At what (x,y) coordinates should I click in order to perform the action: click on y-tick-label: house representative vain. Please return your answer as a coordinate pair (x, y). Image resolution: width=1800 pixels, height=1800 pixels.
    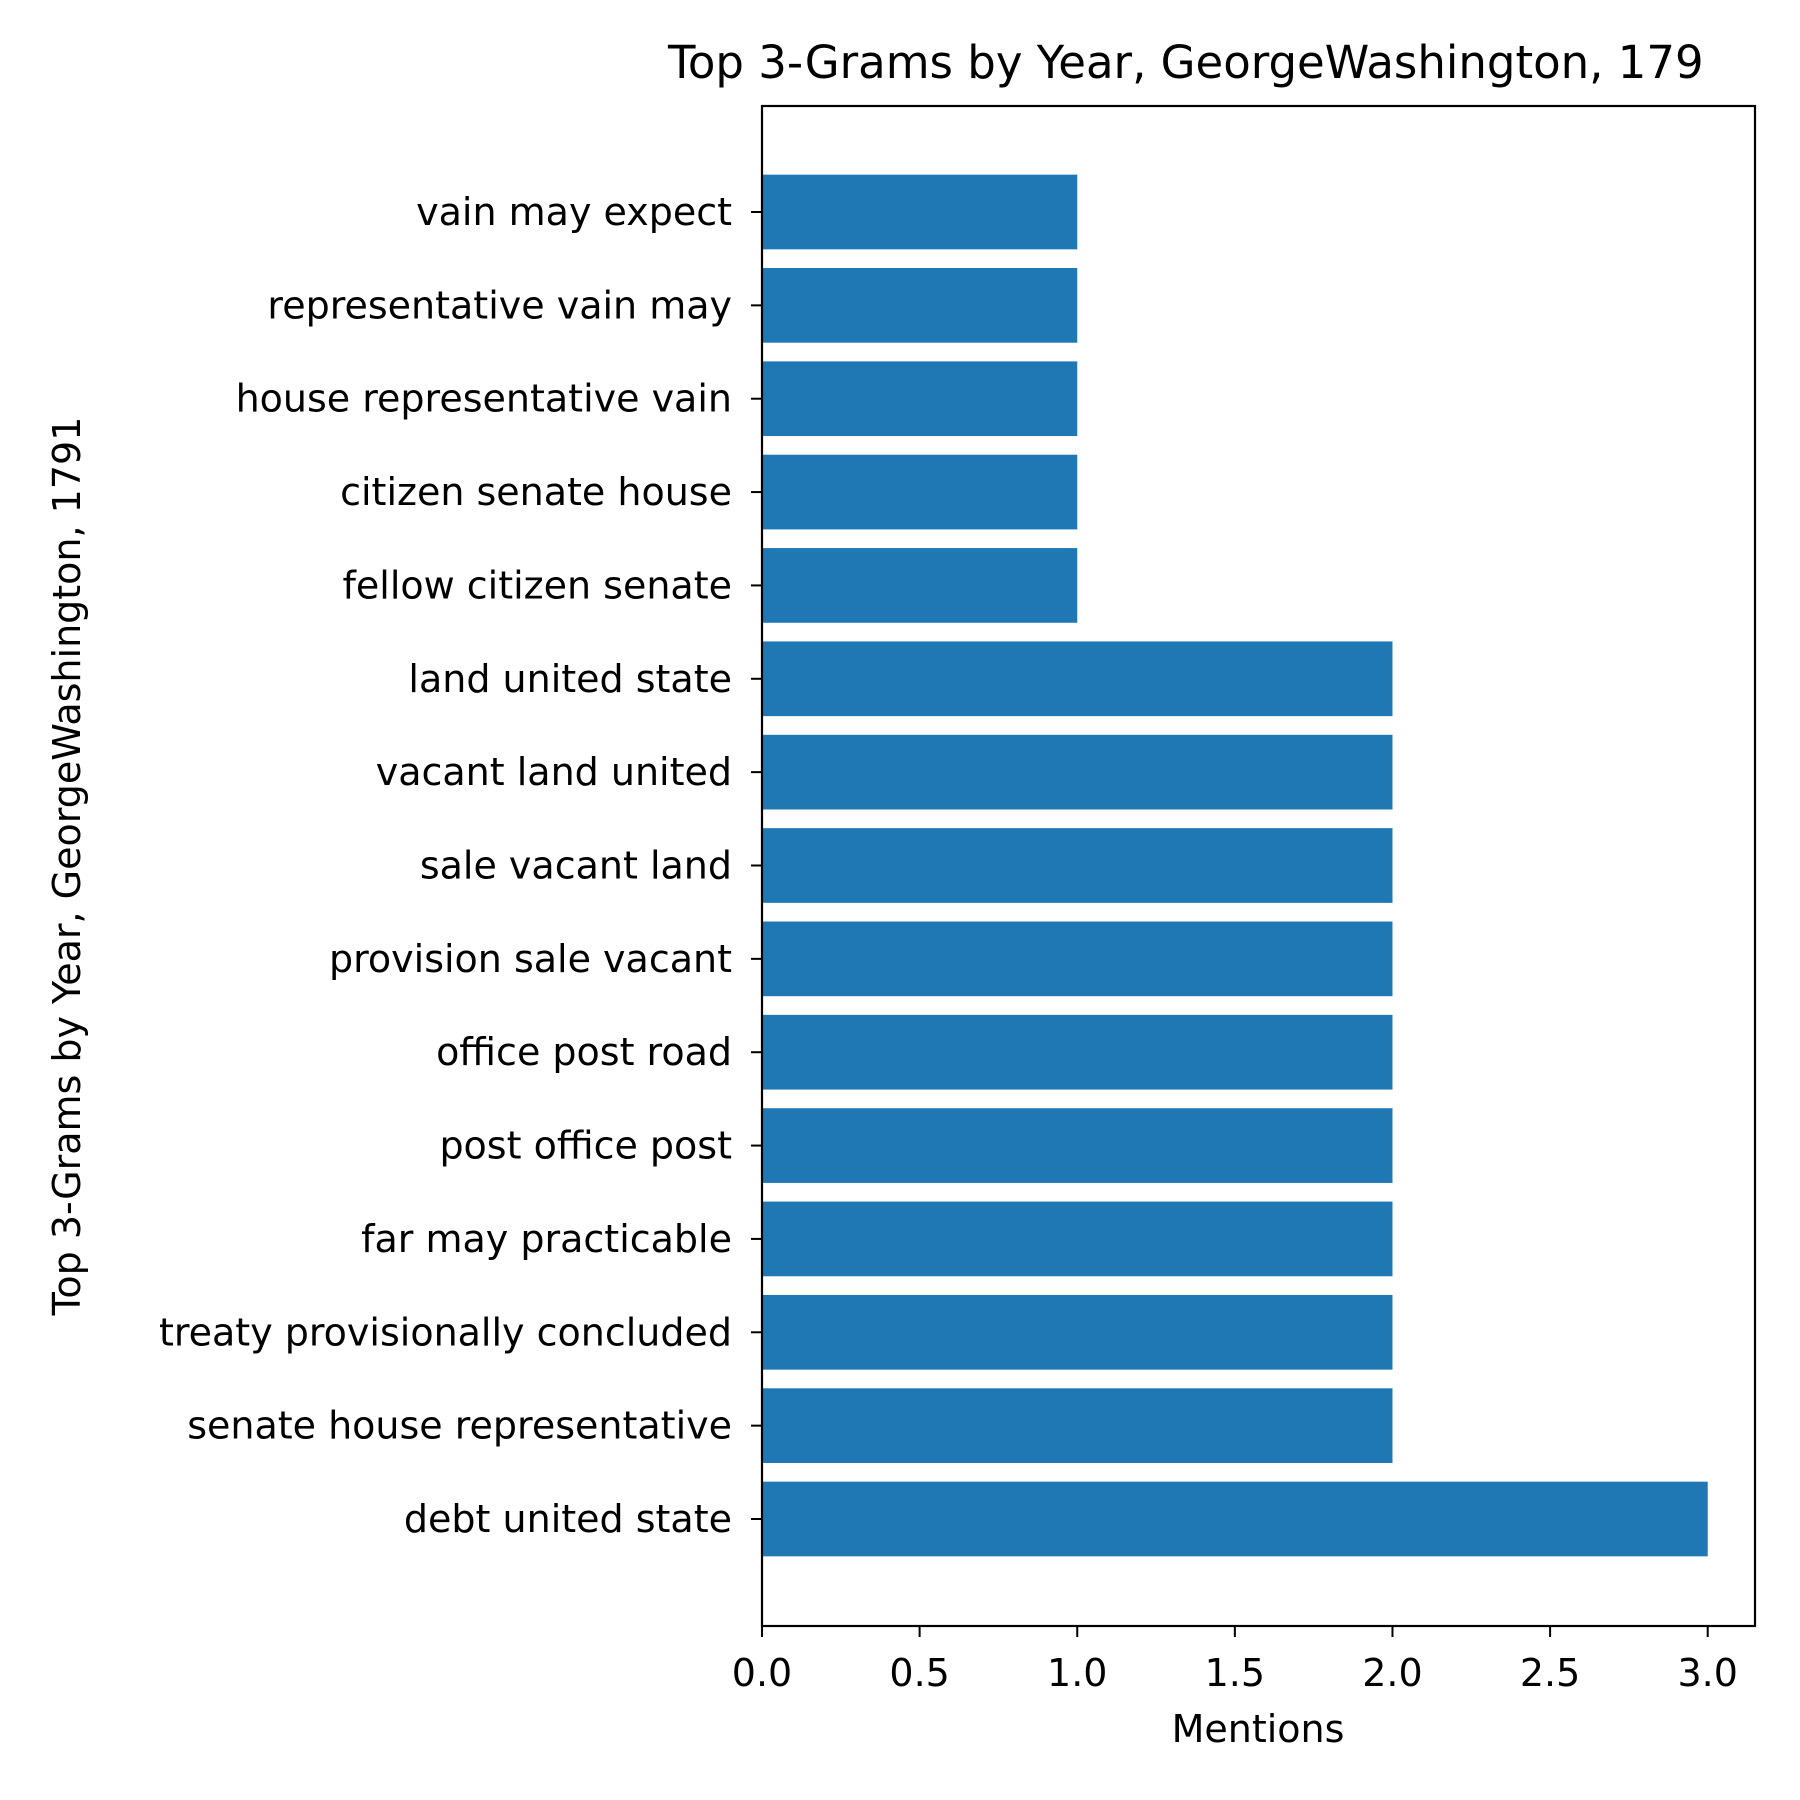
    Looking at the image, I should click on (484, 399).